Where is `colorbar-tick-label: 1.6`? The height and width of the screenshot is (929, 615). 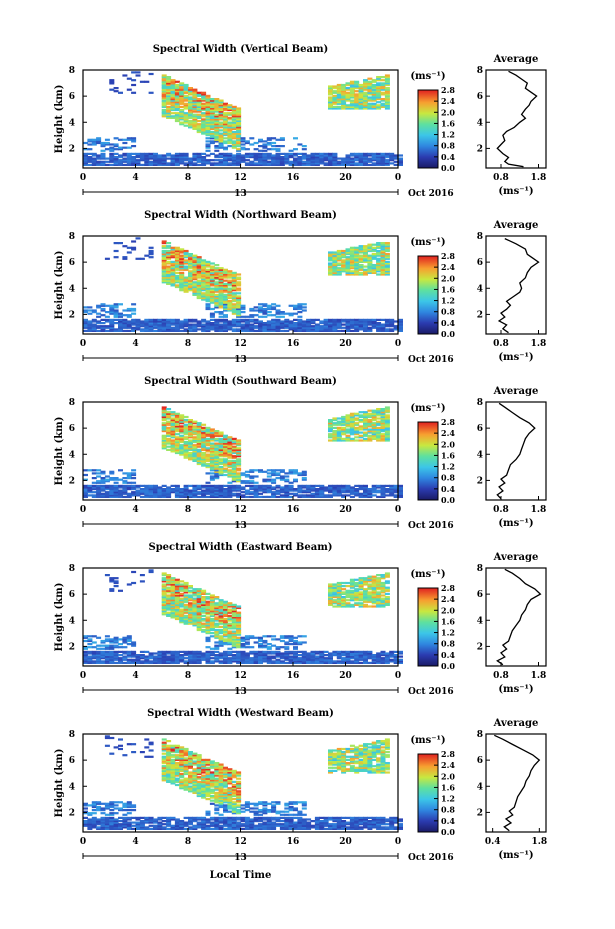 colorbar-tick-label: 1.6 is located at coordinates (448, 123).